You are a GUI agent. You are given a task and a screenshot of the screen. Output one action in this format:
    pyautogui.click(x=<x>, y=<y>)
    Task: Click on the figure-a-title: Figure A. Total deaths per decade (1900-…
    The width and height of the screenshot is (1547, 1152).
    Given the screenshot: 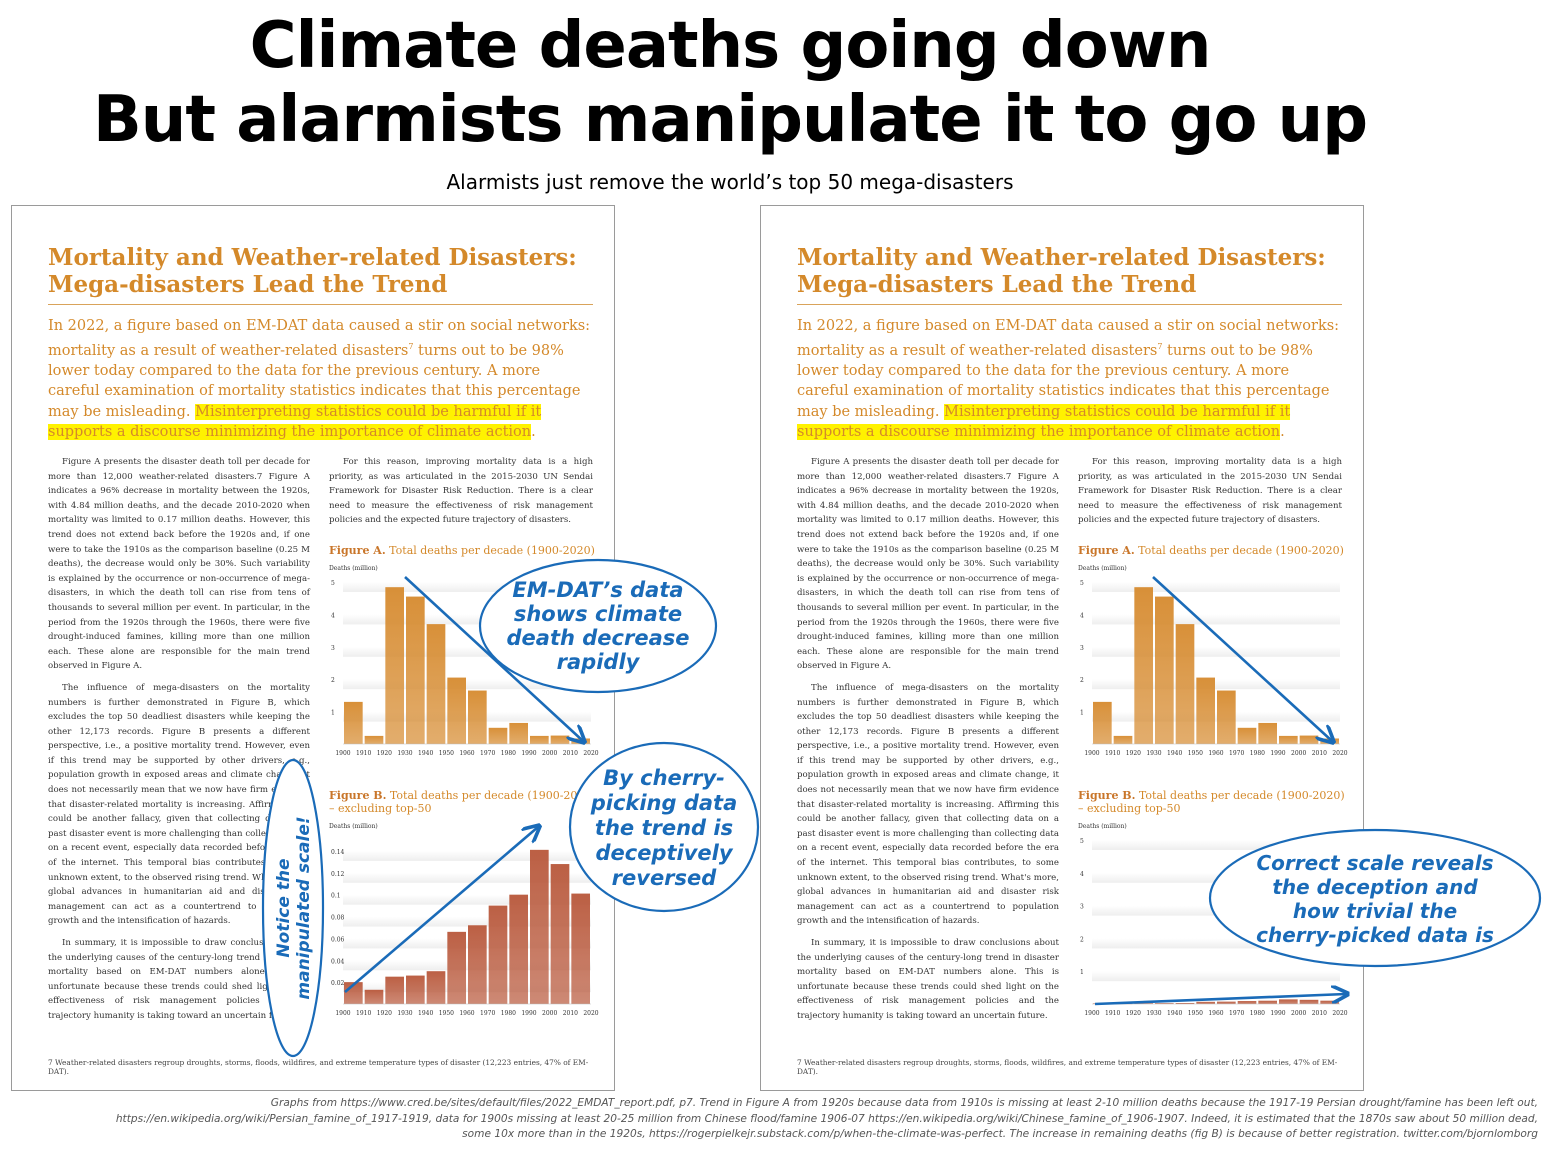 What is the action you would take?
    pyautogui.click(x=464, y=550)
    